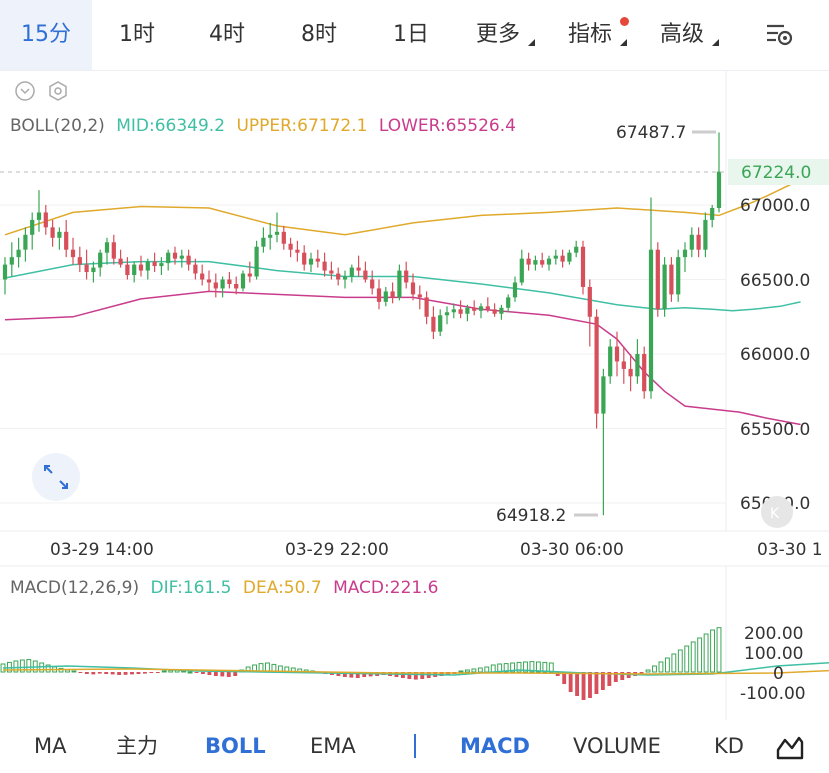 The width and height of the screenshot is (829, 773). I want to click on tab-15m: 15分, so click(46, 35).